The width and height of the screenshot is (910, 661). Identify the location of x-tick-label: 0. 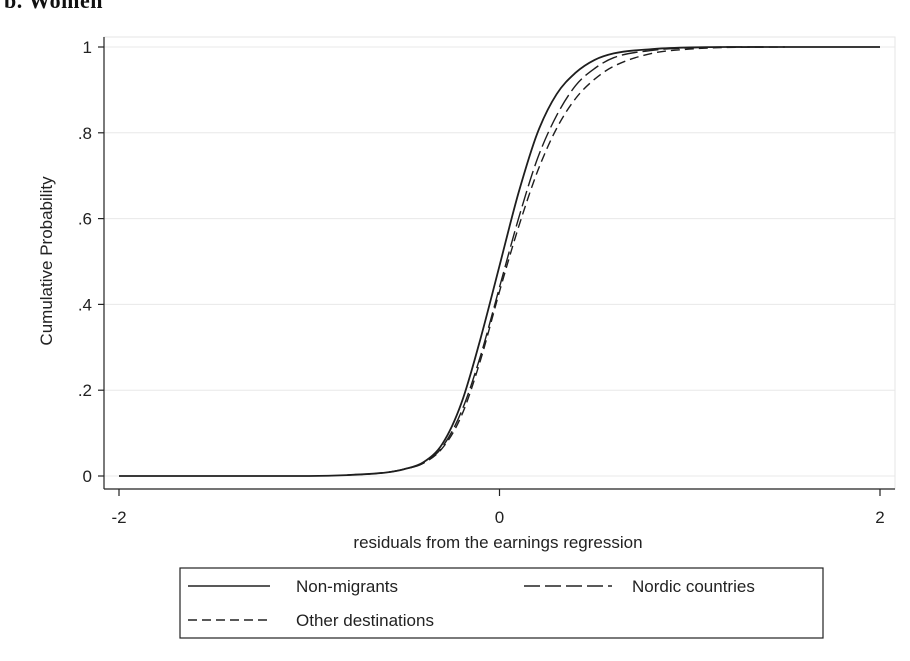
(499, 517).